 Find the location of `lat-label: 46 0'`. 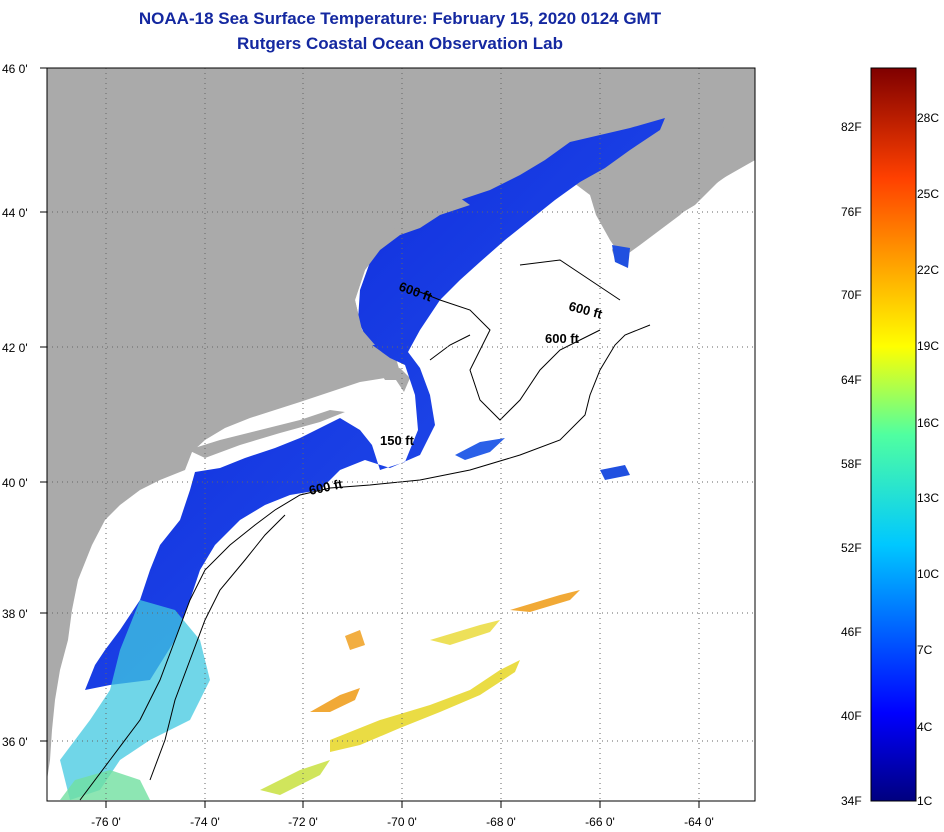

lat-label: 46 0' is located at coordinates (15, 69).